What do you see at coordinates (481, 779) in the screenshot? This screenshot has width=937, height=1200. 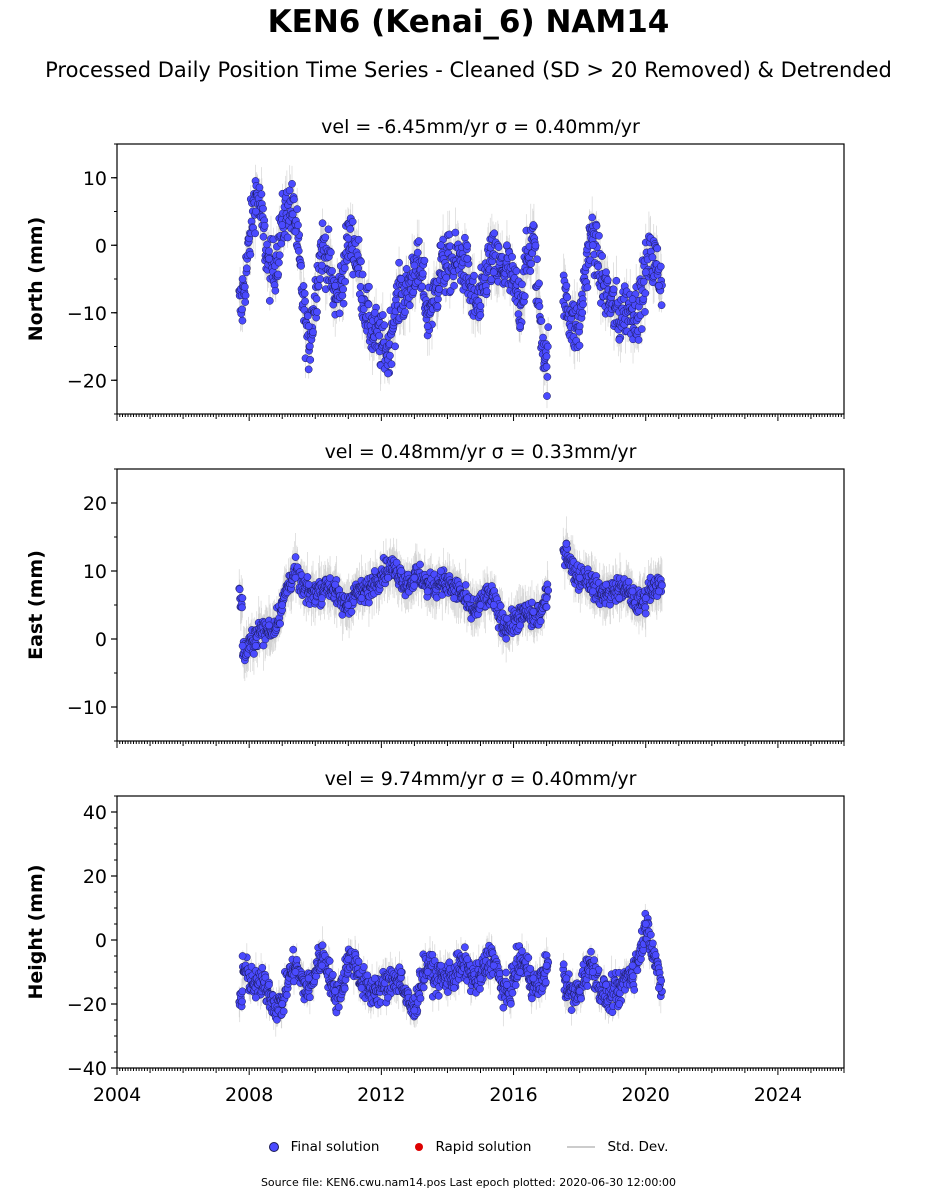 I see `panel-title: vel = 9.74mm/yr σ = 0.40mm/yr` at bounding box center [481, 779].